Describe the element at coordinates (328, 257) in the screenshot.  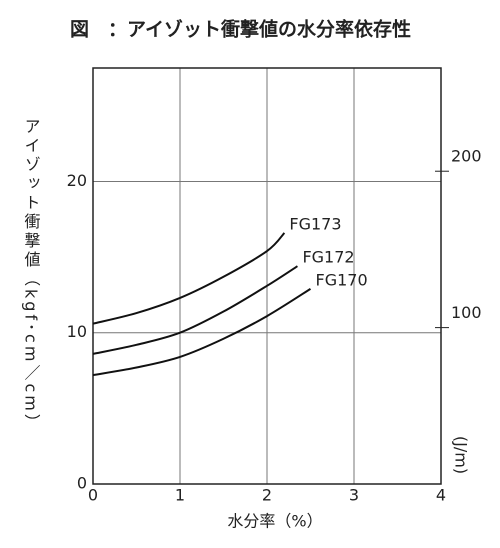
I see `series-label: FG172` at that location.